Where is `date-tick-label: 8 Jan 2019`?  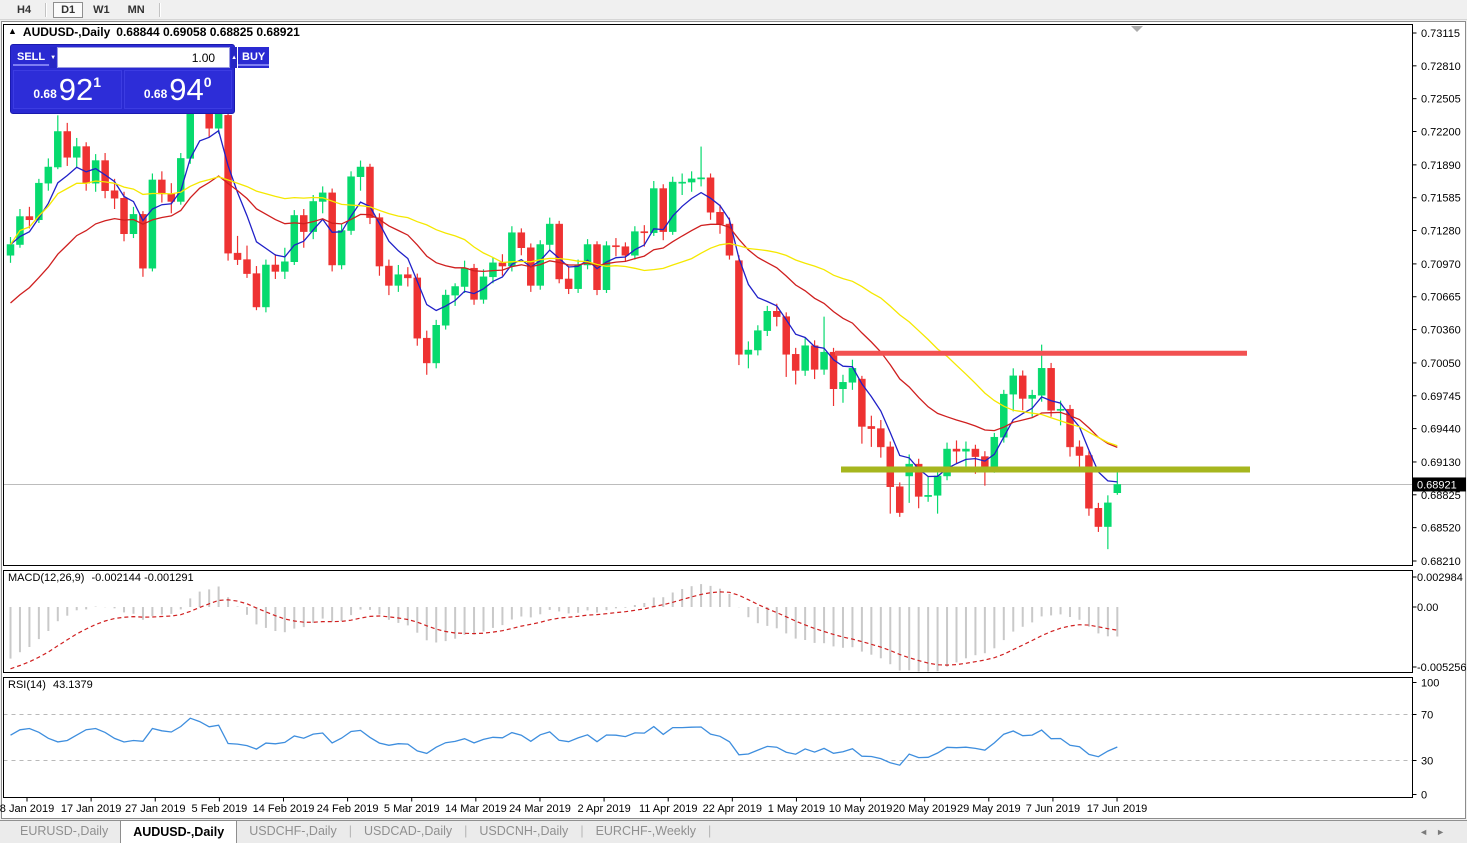 date-tick-label: 8 Jan 2019 is located at coordinates (27, 809).